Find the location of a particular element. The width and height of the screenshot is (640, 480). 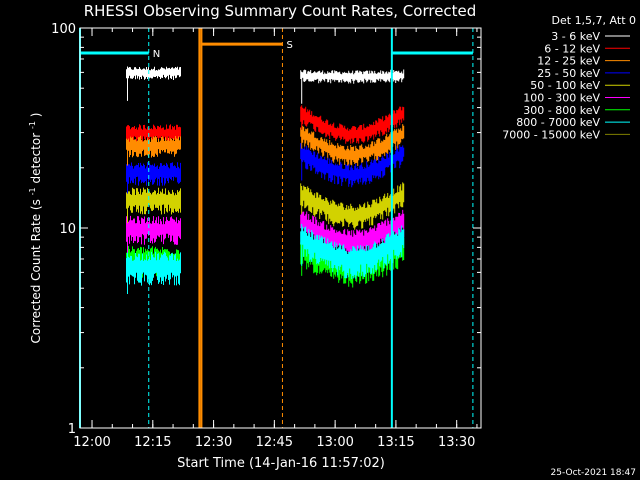

y-tick-label: 100 is located at coordinates (63, 29).